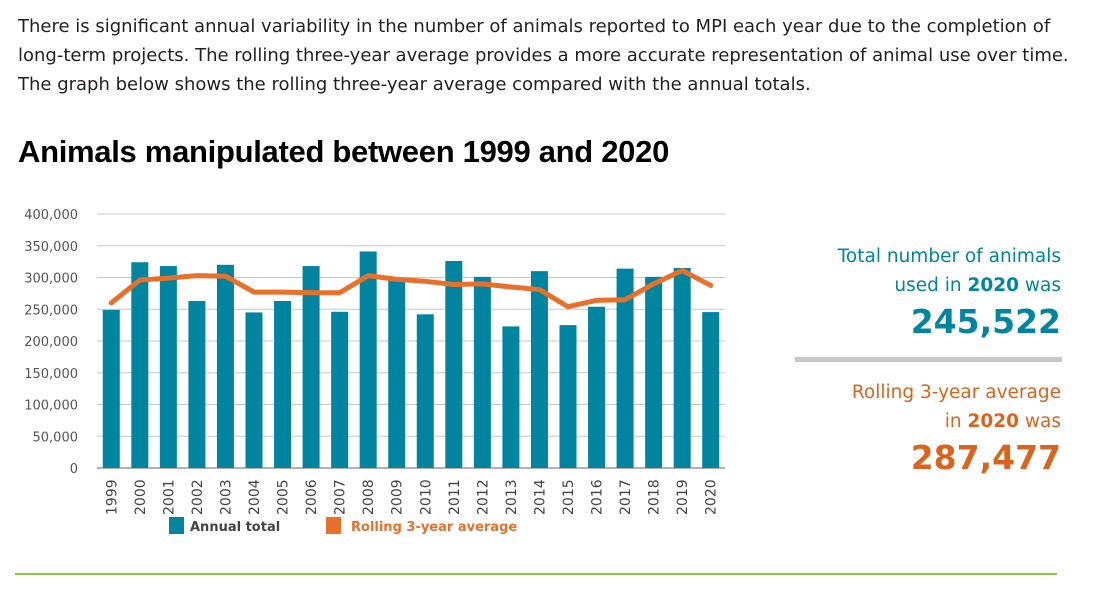 This screenshot has height=598, width=1105. What do you see at coordinates (683, 497) in the screenshot?
I see `x-tick-label: 2019` at bounding box center [683, 497].